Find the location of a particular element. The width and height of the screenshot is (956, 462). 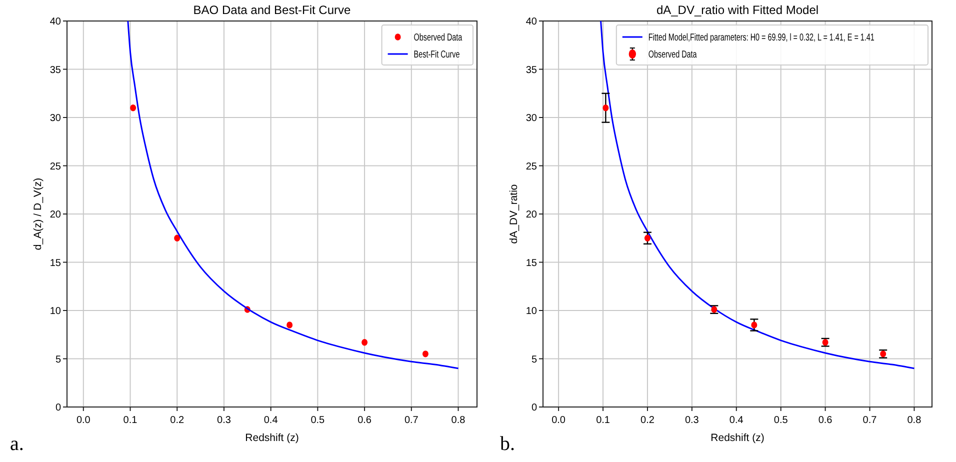

legend-label: Best-Fit Curve is located at coordinates (437, 54).